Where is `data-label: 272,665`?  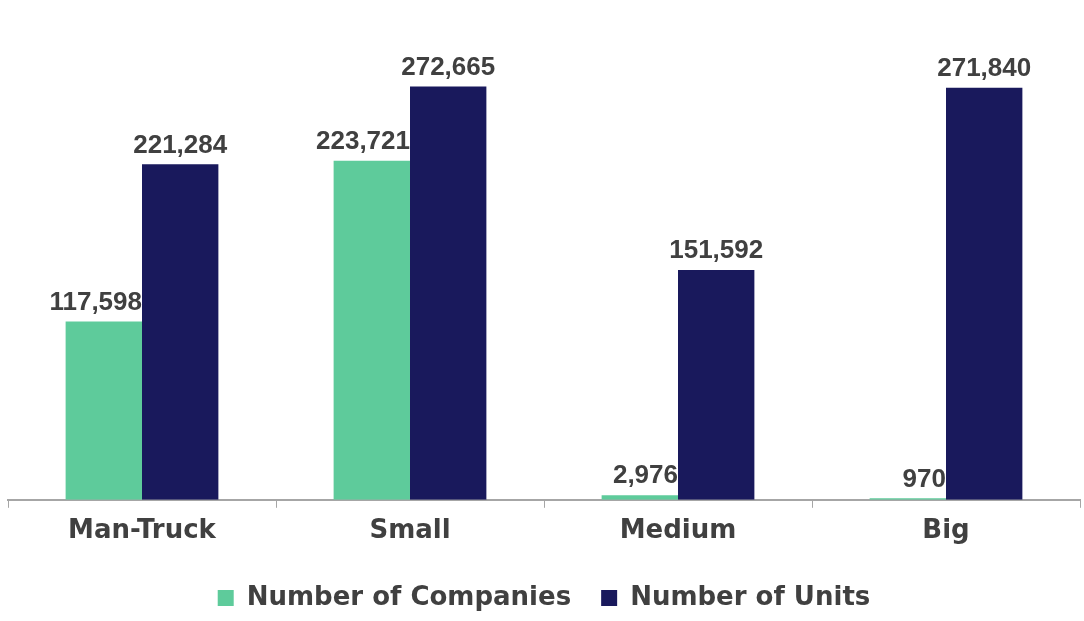 data-label: 272,665 is located at coordinates (448, 65).